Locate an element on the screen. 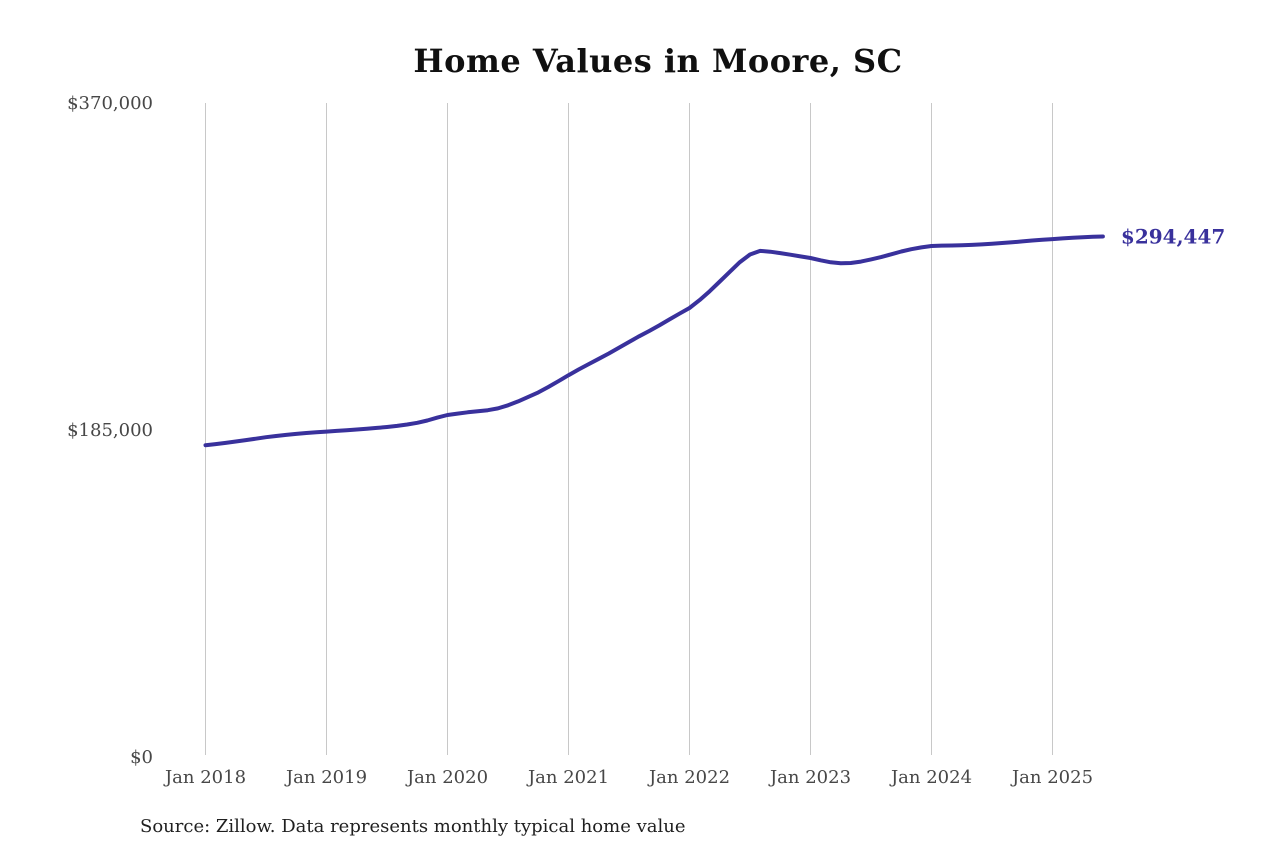 This screenshot has width=1280, height=853. y-tick-label: $370,000 is located at coordinates (110, 103).